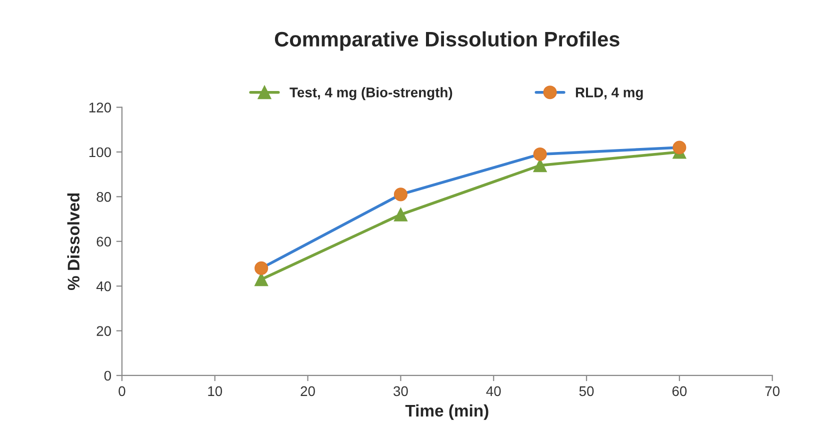  I want to click on y-tick-label: 40, so click(103, 286).